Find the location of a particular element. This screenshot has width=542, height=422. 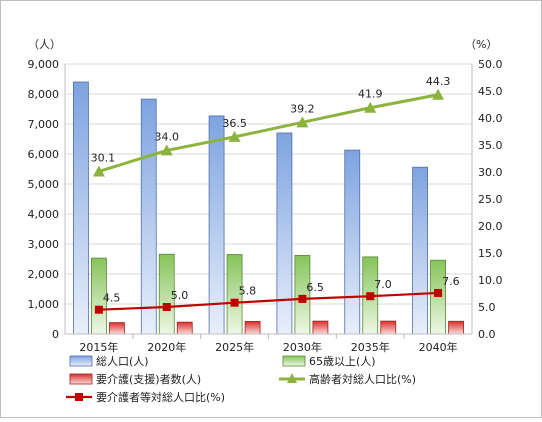

y-right-tick-label: 25.0 is located at coordinates (490, 199).